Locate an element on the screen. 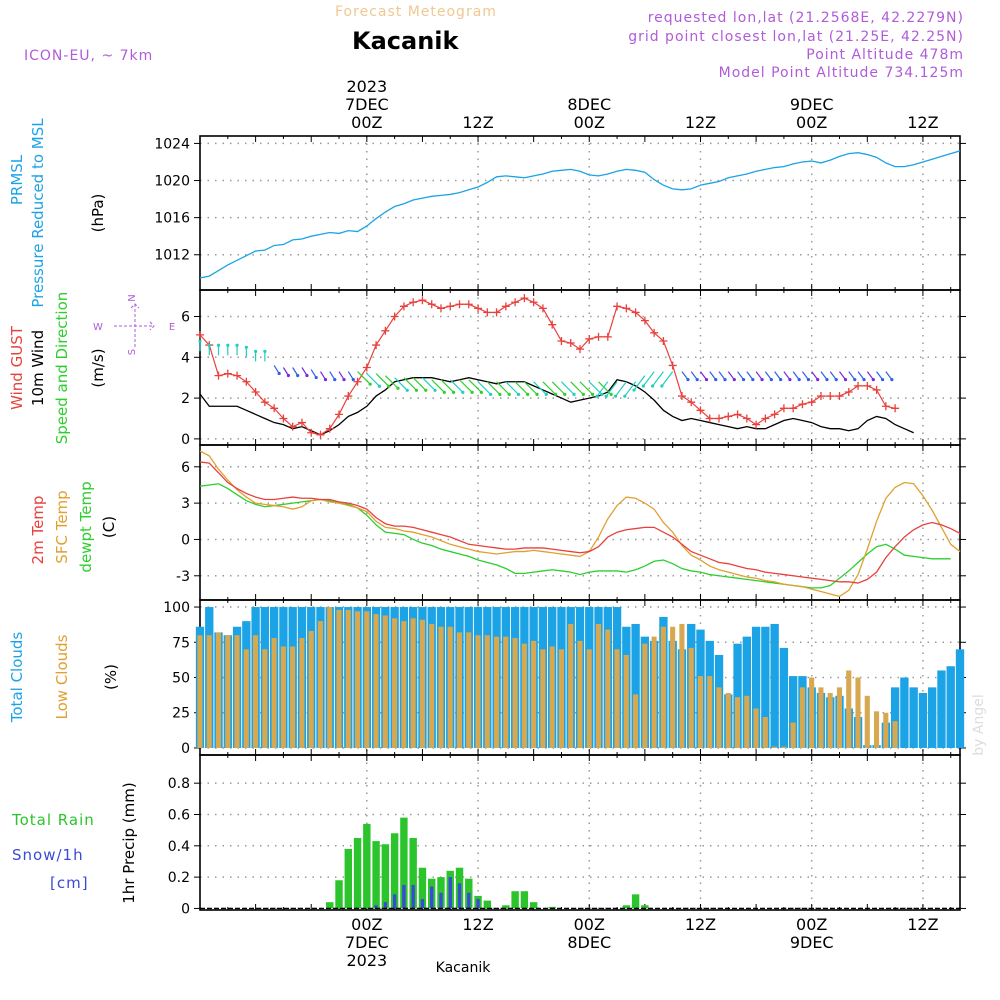 This screenshot has height=1000, width=1000. y-tick-label: 1020 is located at coordinates (172, 182).